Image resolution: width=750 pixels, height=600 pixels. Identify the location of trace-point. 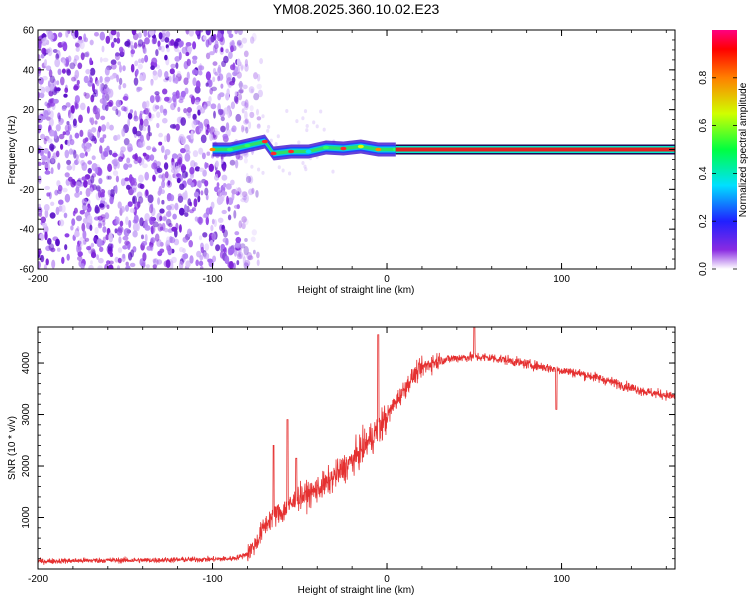
(325, 147).